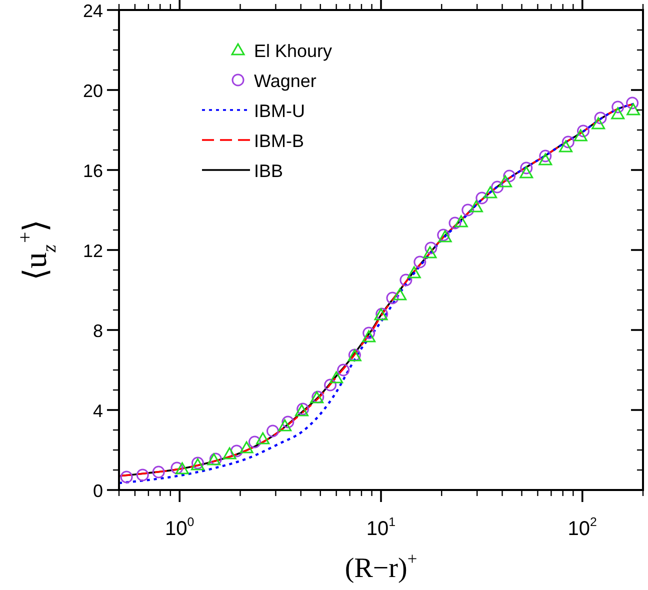  What do you see at coordinates (583, 527) in the screenshot?
I see `x-tick-label: 10$^{2}$` at bounding box center [583, 527].